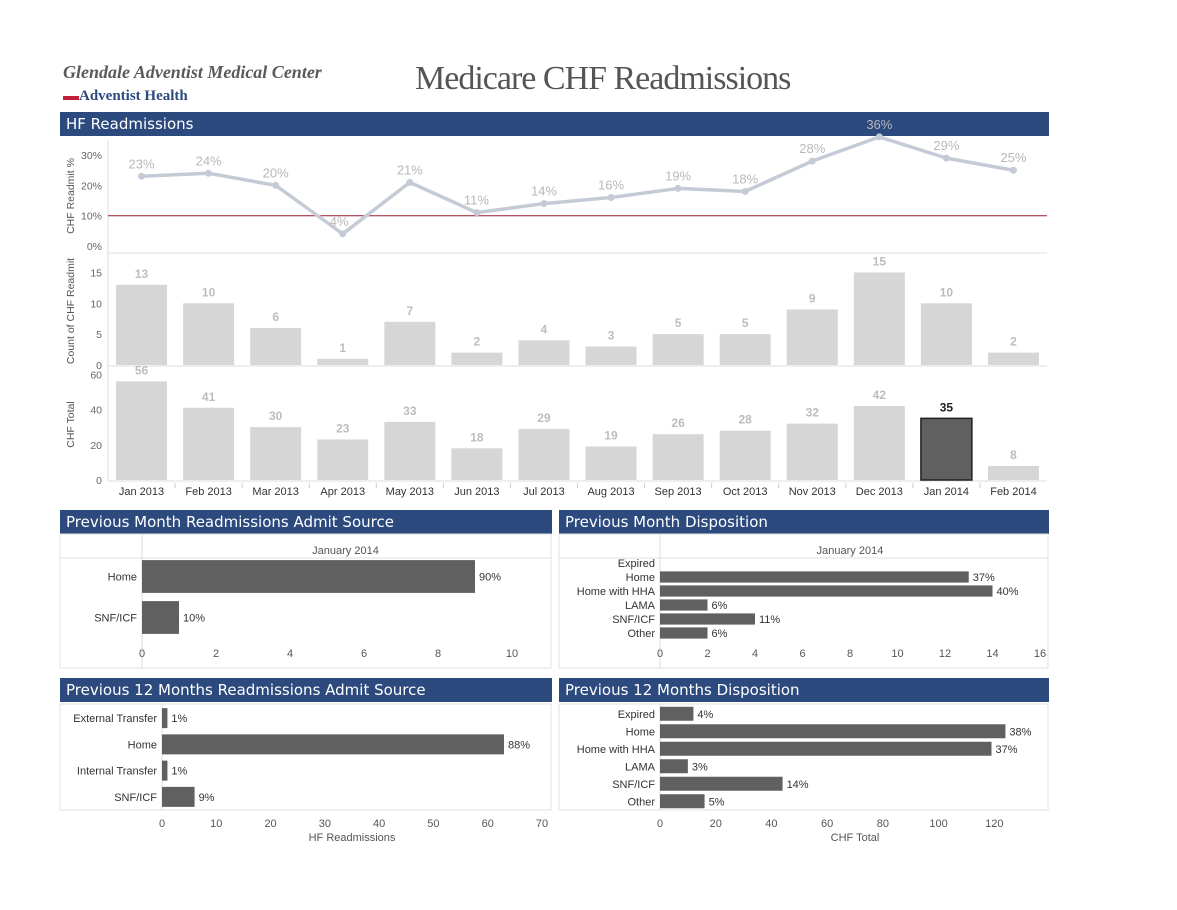 This screenshot has width=1177, height=910. I want to click on readmit-count-data-label: 6, so click(275, 317).